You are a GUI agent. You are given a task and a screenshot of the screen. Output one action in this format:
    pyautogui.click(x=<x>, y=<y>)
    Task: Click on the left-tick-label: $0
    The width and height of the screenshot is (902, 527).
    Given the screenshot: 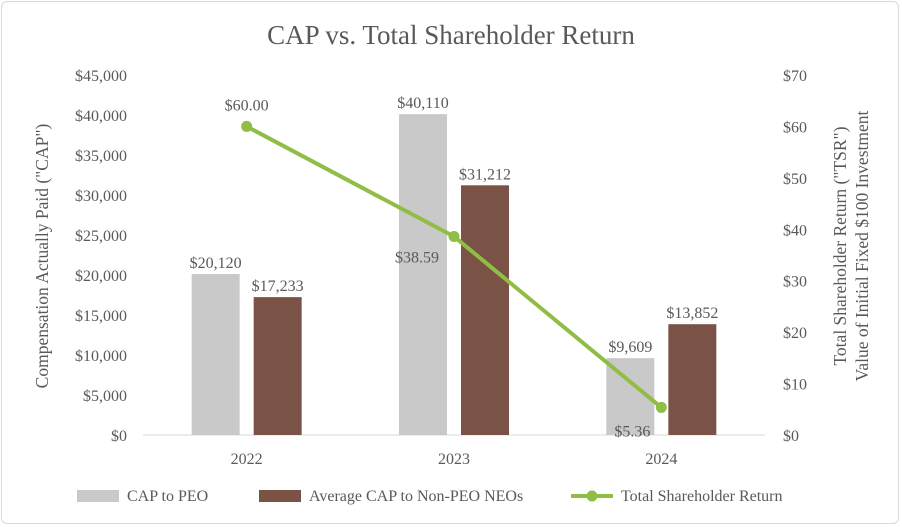 What is the action you would take?
    pyautogui.click(x=119, y=436)
    